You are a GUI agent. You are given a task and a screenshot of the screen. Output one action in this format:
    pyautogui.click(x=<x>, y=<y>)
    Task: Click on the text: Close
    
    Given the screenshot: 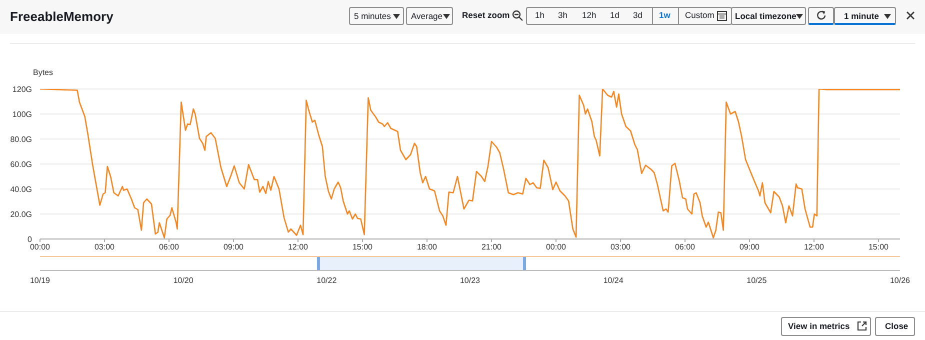 What is the action you would take?
    pyautogui.click(x=896, y=326)
    